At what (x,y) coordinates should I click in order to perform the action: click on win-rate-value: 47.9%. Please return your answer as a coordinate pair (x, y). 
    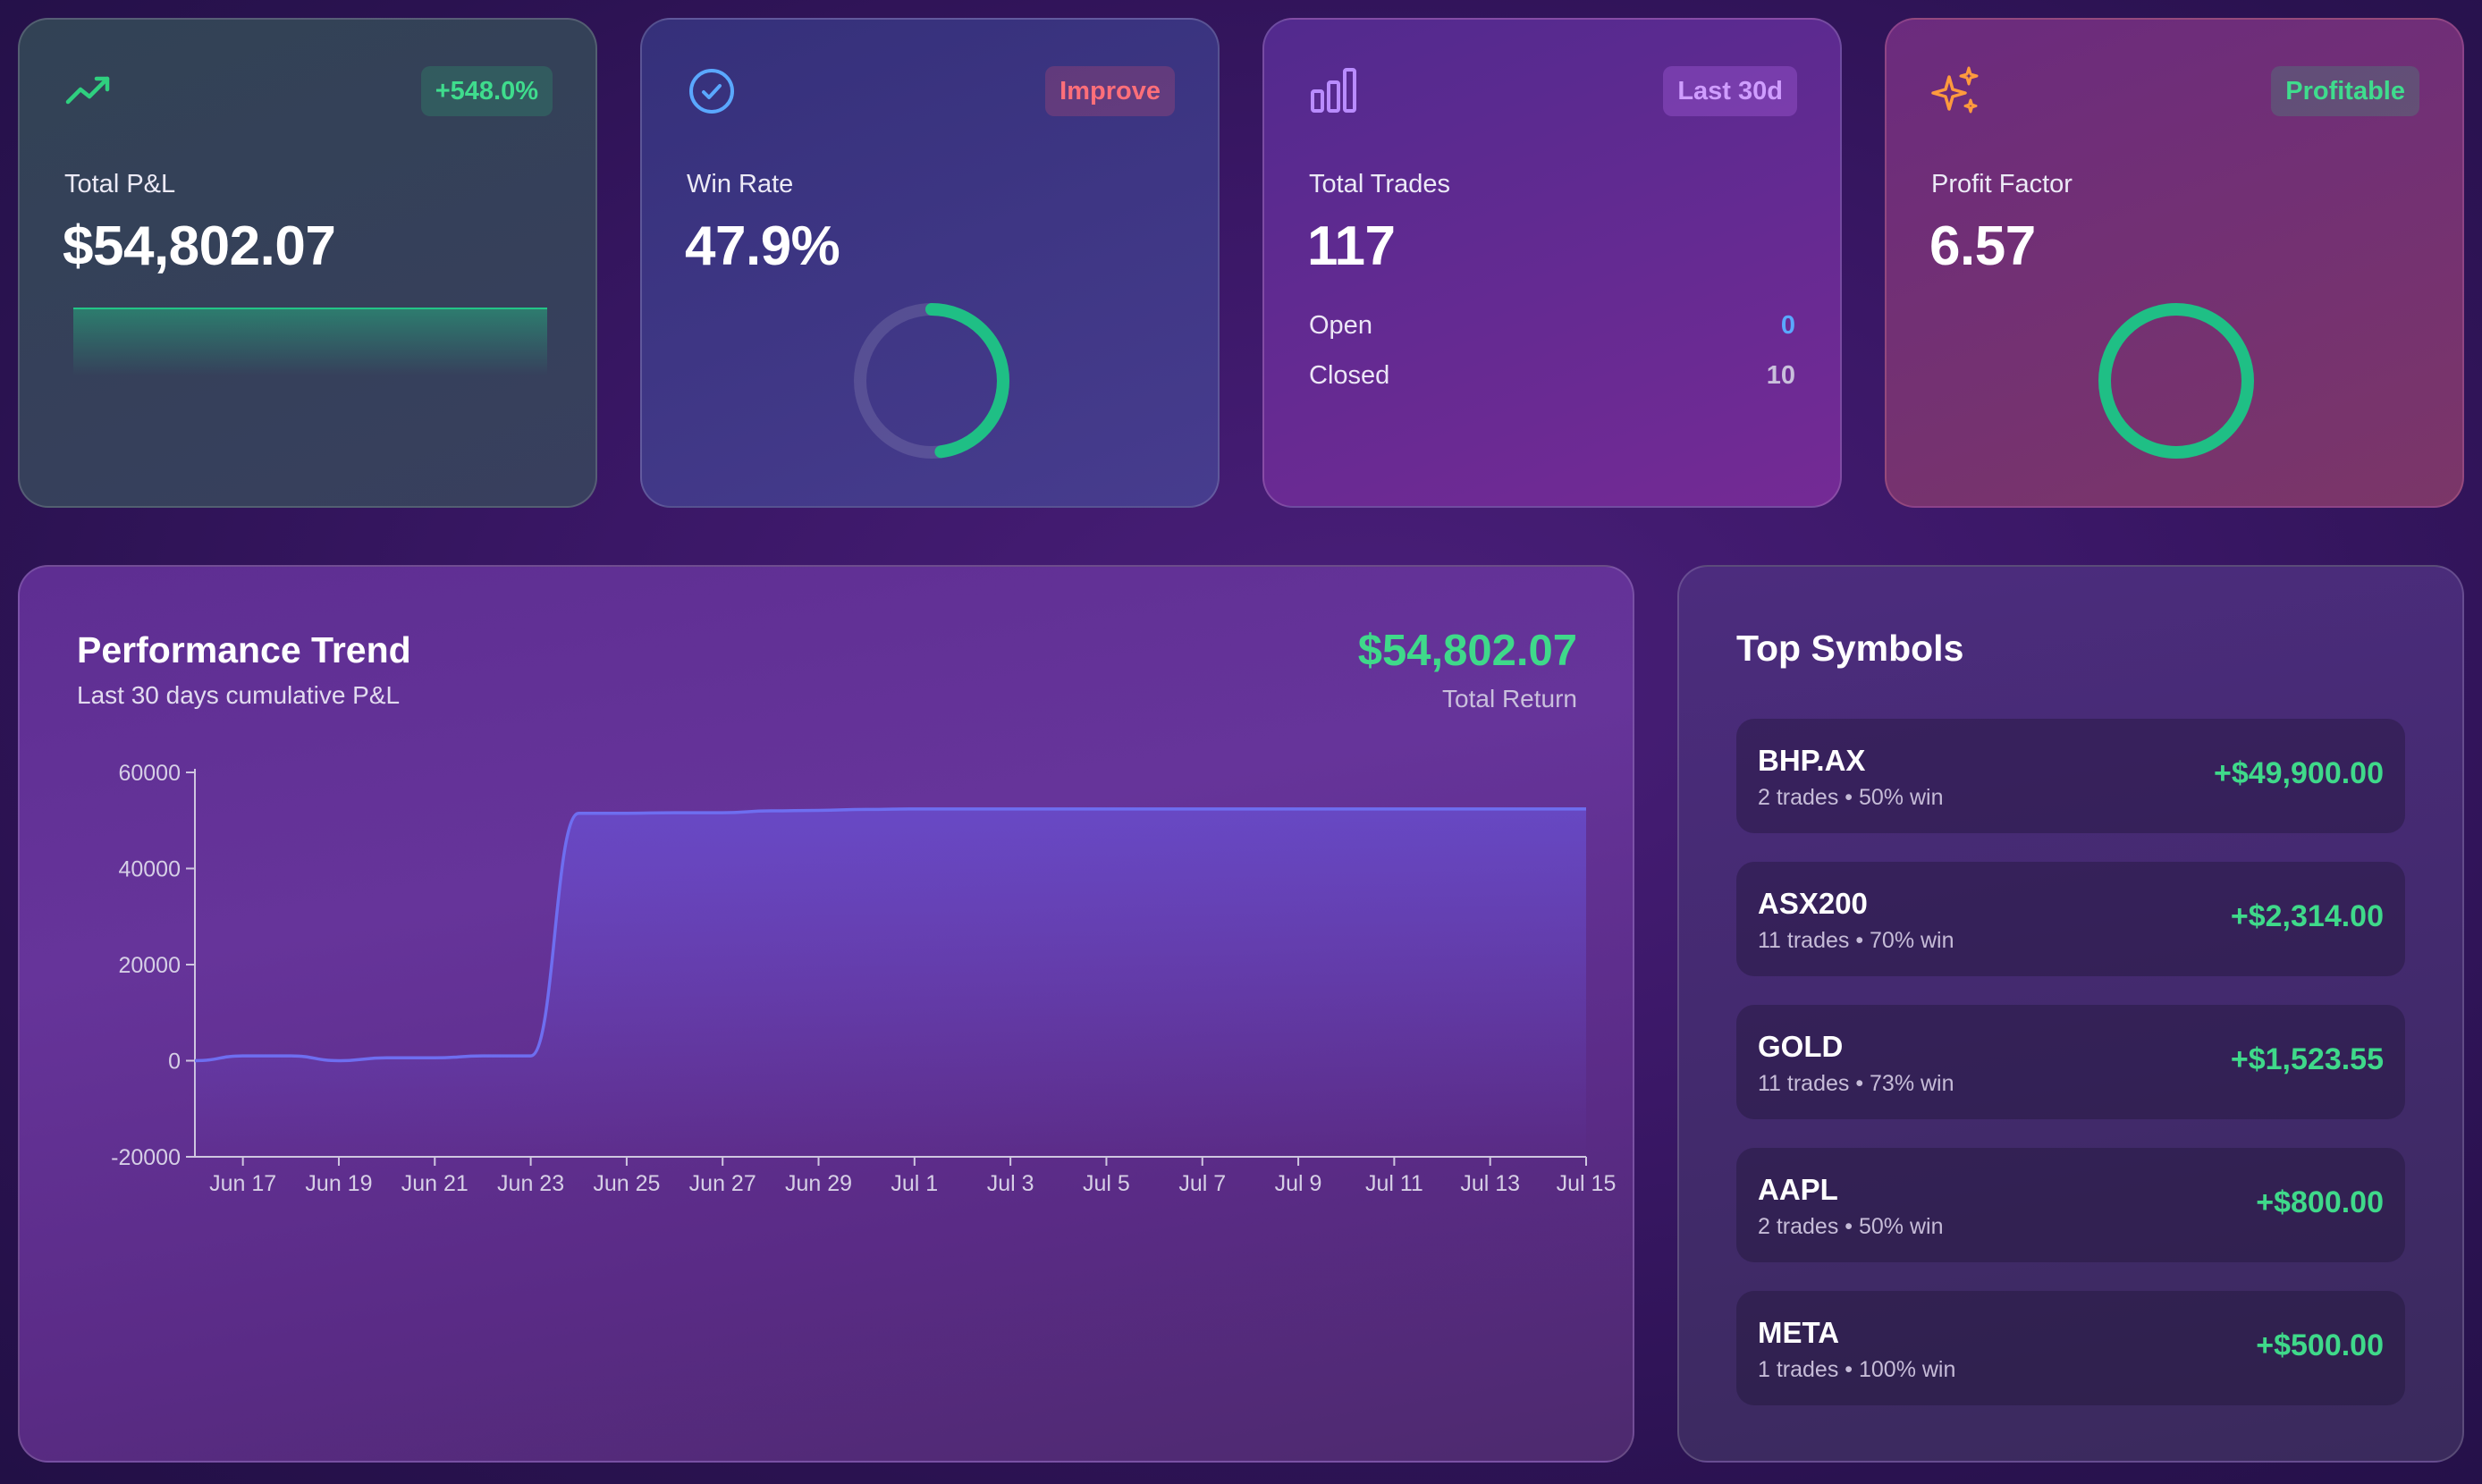
    Looking at the image, I should click on (762, 246).